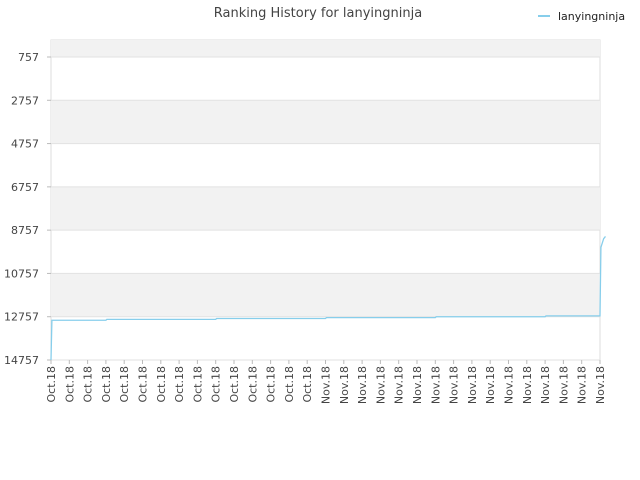 Image resolution: width=640 pixels, height=480 pixels. I want to click on y-tick-label: 4757, so click(25, 144).